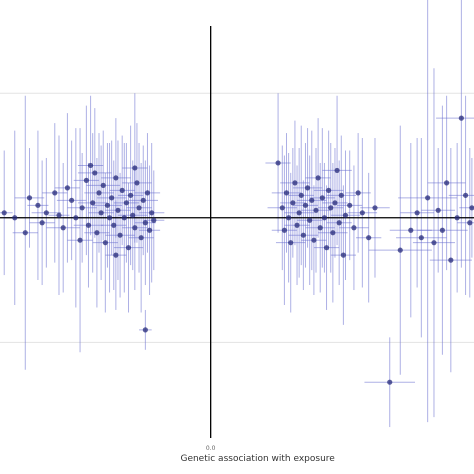 The image size is (474, 474). I want to click on x-tick-label: 0.0, so click(211, 448).